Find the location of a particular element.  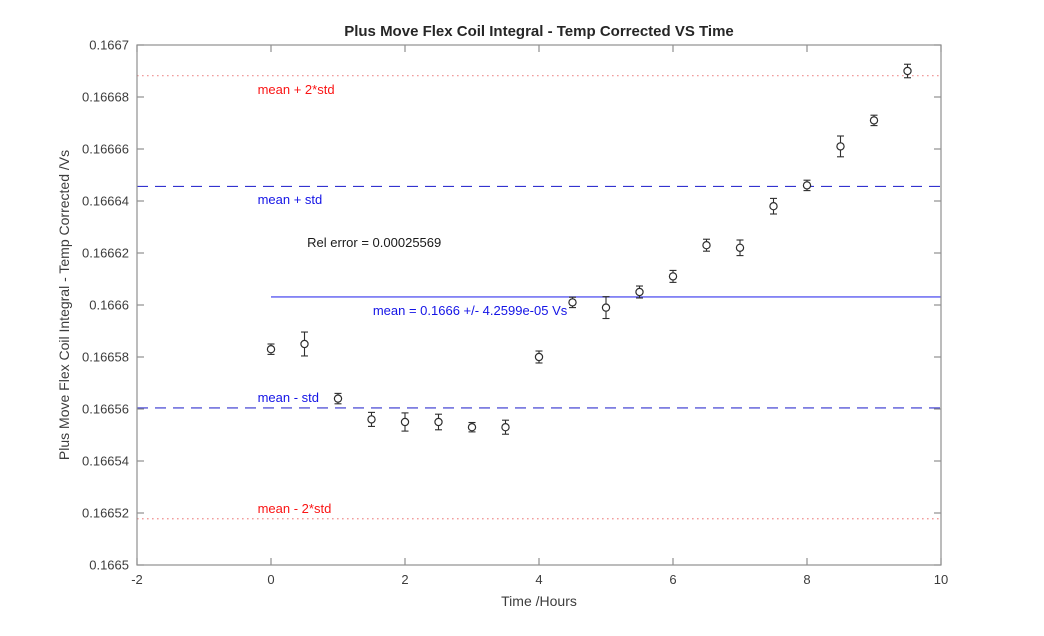

y-tick-label: 0.1667 is located at coordinates (109, 45).